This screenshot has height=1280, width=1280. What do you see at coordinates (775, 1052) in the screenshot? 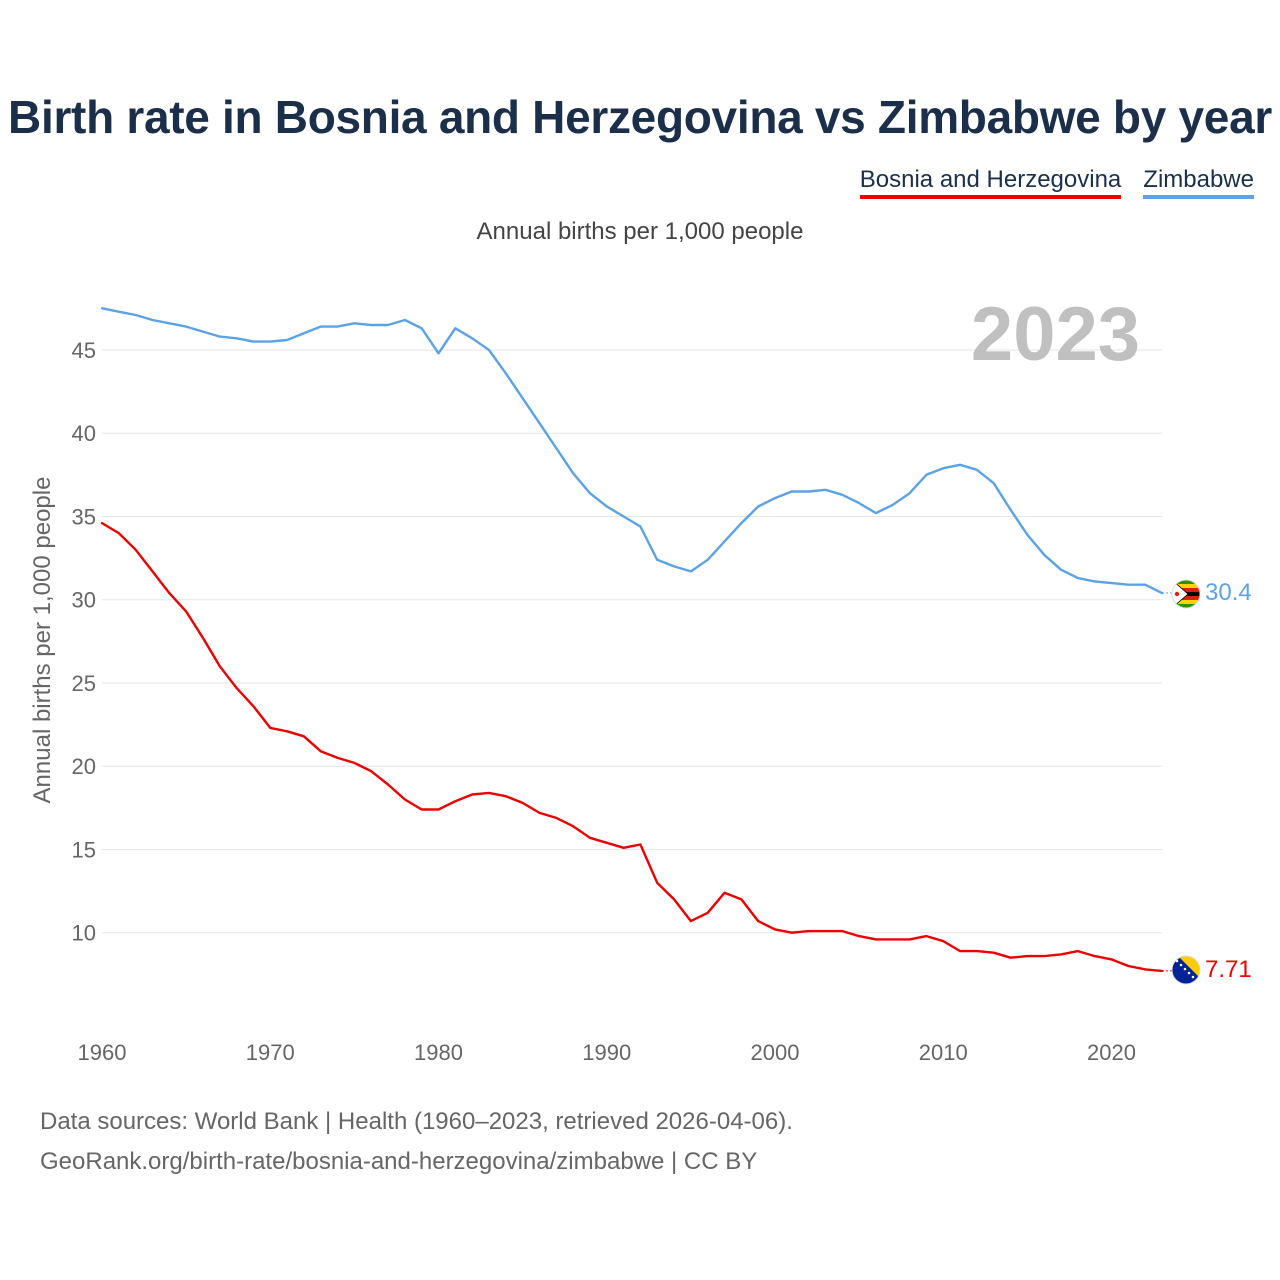
I see `x-tick-label-2000: 2000` at bounding box center [775, 1052].